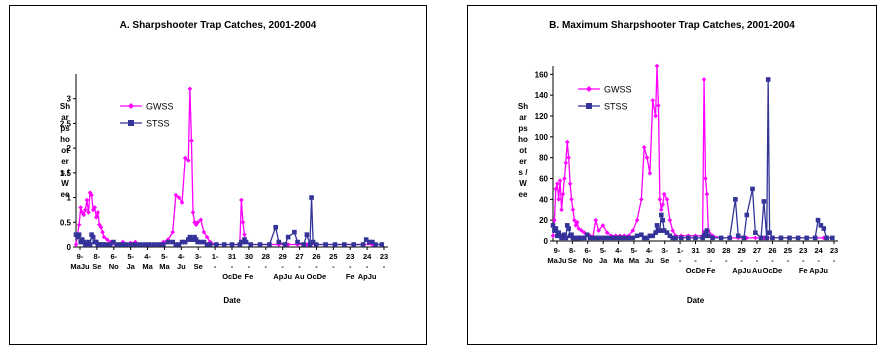 The width and height of the screenshot is (879, 345). What do you see at coordinates (589, 106) in the screenshot?
I see `legend-marker` at bounding box center [589, 106].